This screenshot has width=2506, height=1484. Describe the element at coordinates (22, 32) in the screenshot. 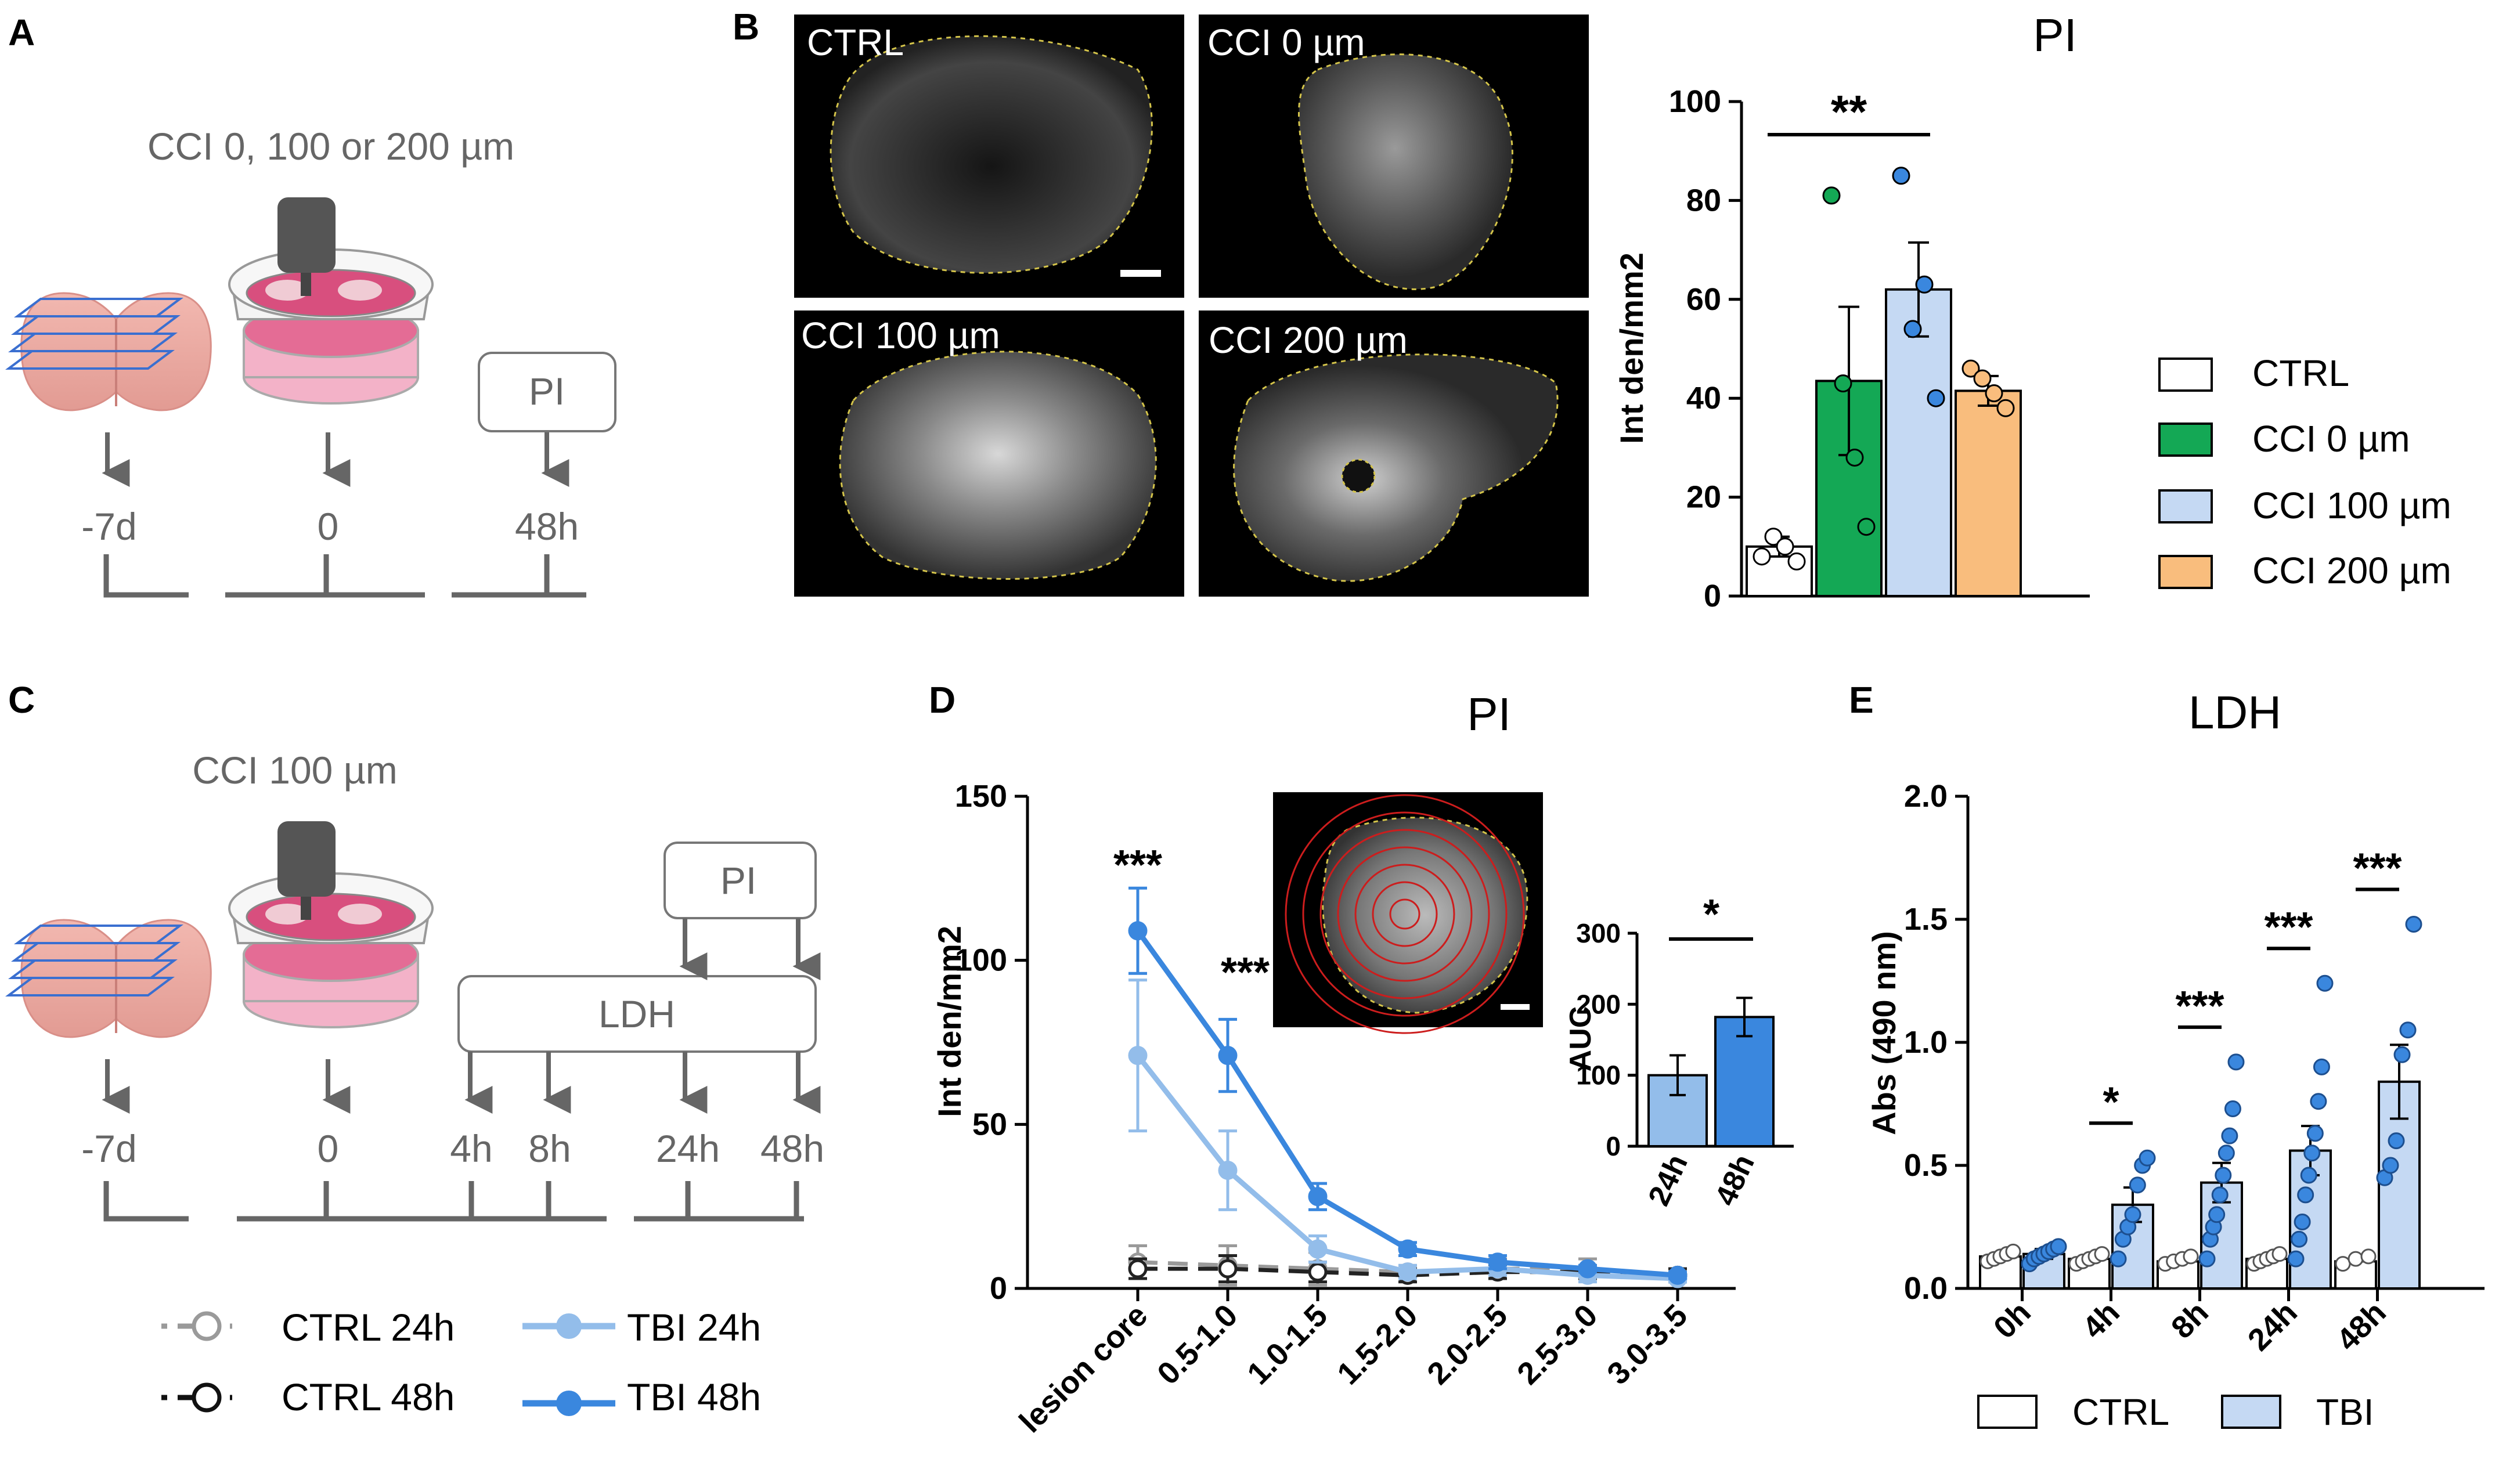

I see `panel-label-a: A` at that location.